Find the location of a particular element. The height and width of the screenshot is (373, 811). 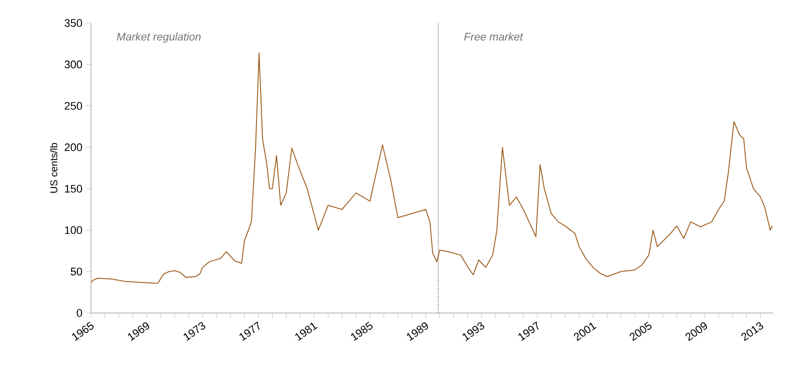

y-tick-label: 150 is located at coordinates (73, 188).